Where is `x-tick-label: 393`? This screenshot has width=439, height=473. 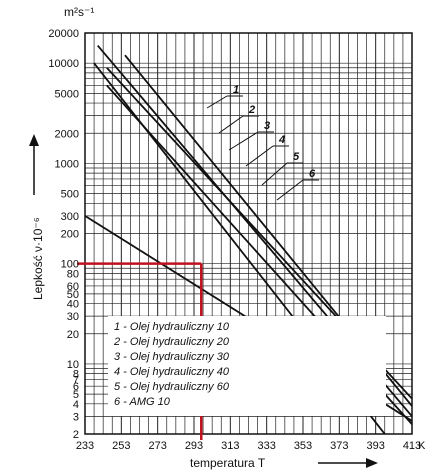
x-tick-label: 393 is located at coordinates (375, 446).